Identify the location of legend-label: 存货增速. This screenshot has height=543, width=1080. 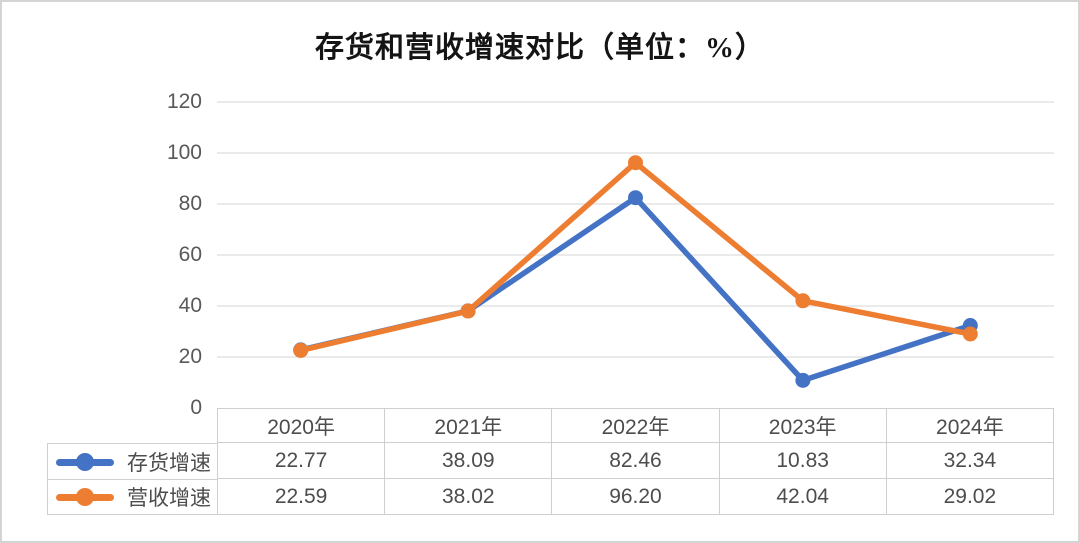
(169, 463).